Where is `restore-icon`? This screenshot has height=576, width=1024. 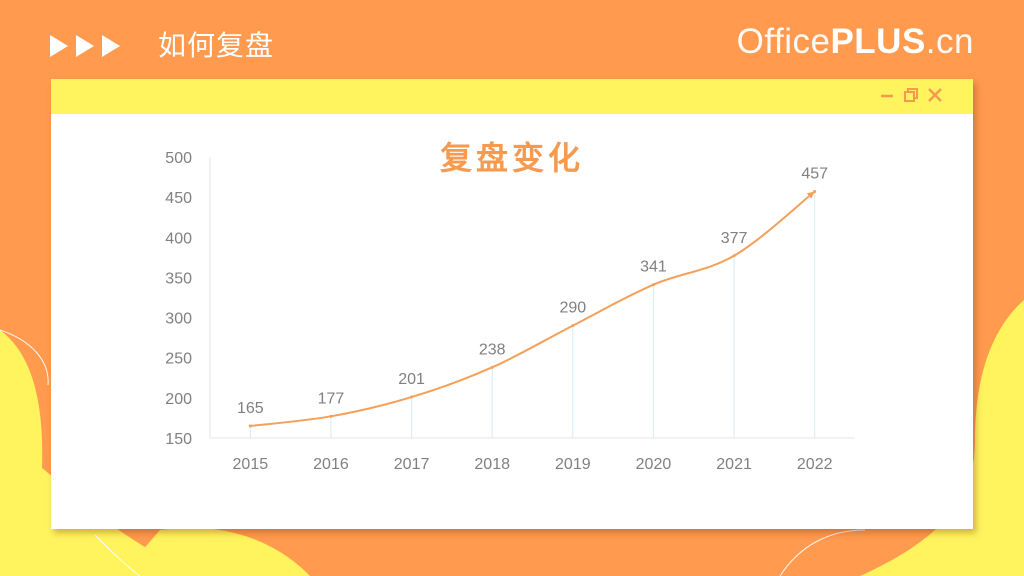 restore-icon is located at coordinates (911, 95).